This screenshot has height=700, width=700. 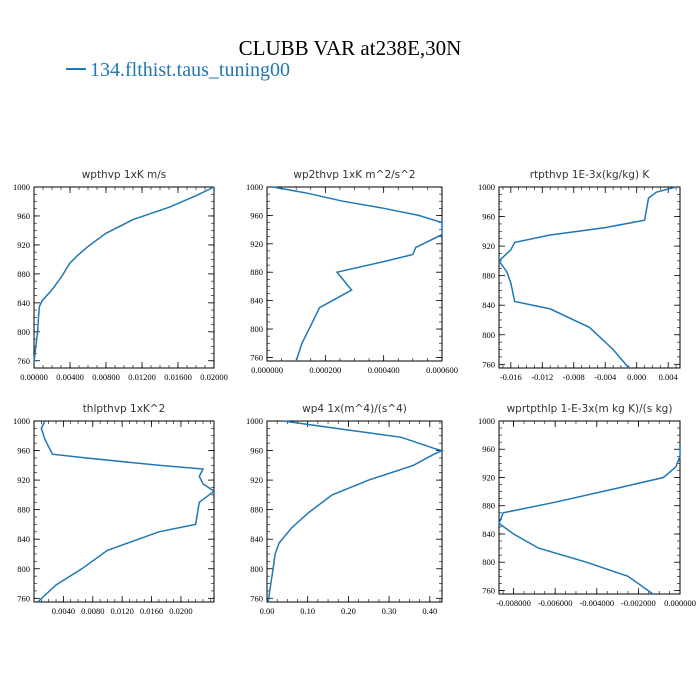 I want to click on x-tick-label: 0.0040, so click(x=63, y=611).